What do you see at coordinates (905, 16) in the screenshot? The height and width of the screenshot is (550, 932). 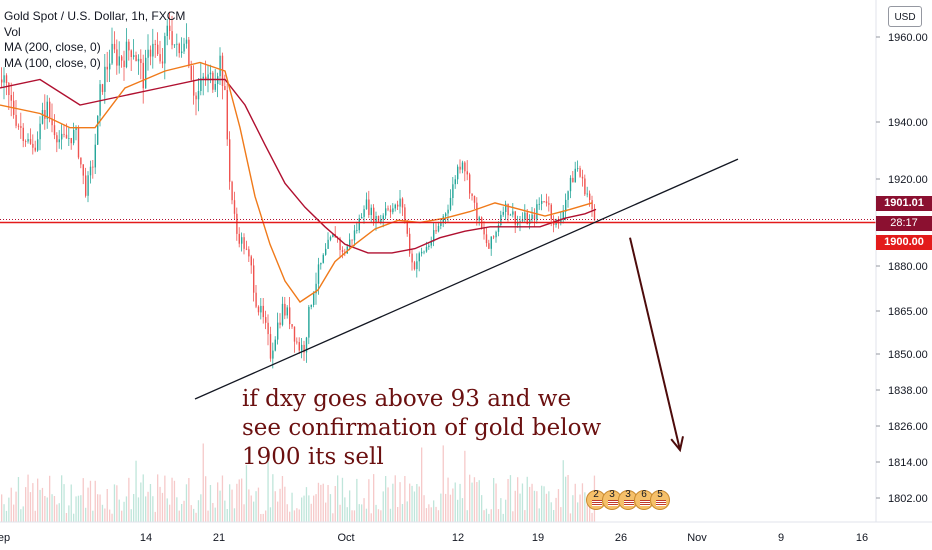 I see `currency-button: USD` at bounding box center [905, 16].